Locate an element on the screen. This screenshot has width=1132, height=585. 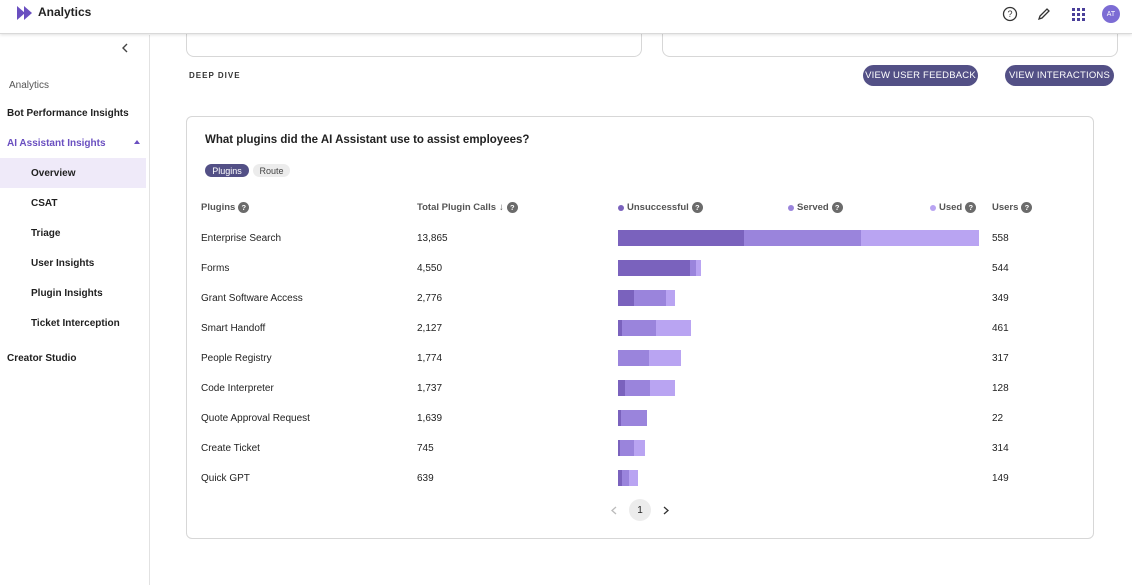
sidebar-item-ticket-interception: Ticket Interception is located at coordinates (73, 323).